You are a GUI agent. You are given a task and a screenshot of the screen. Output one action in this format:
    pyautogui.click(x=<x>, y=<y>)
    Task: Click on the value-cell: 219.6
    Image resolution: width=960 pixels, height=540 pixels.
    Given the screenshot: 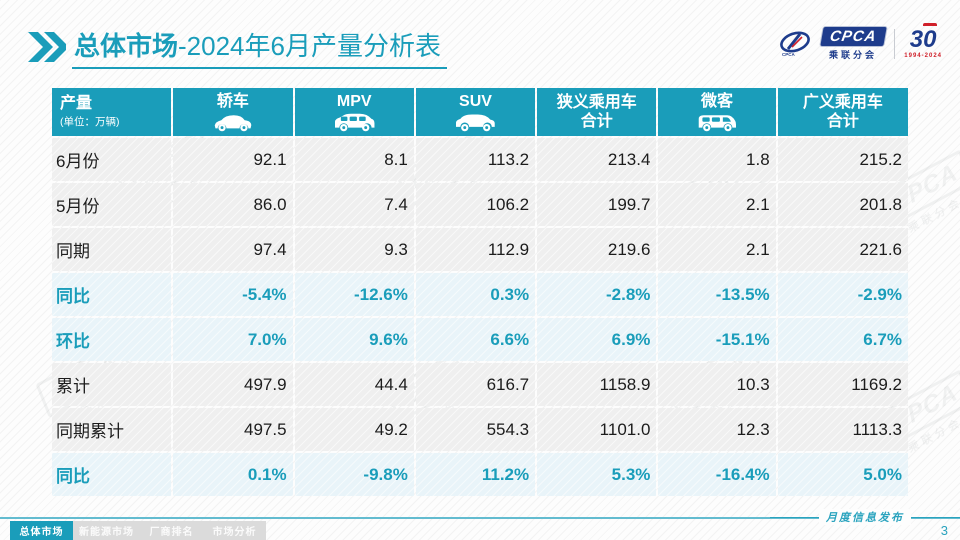 What is the action you would take?
    pyautogui.click(x=597, y=249)
    